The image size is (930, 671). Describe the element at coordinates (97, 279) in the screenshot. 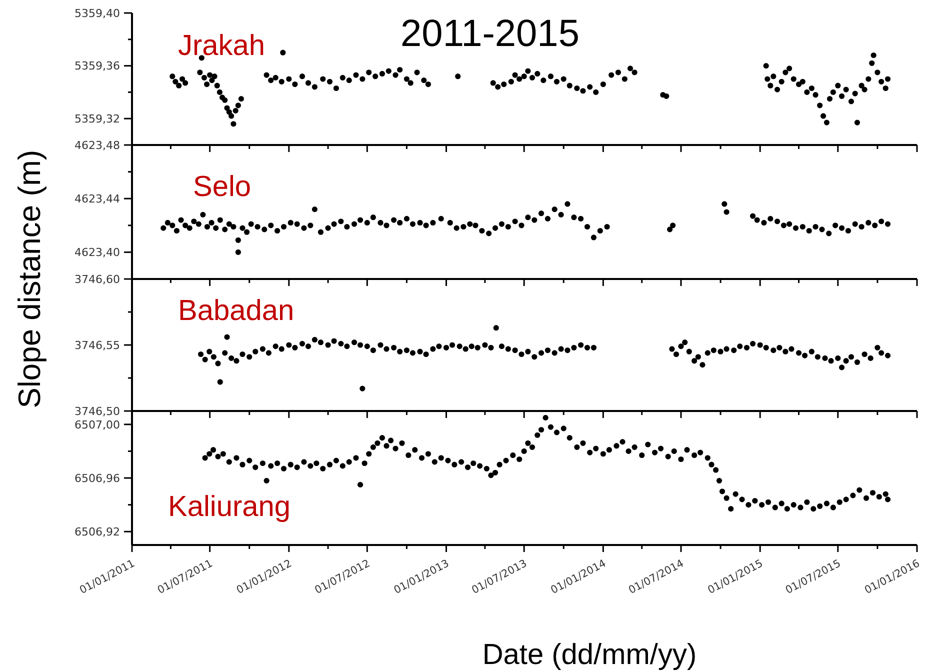

I see `y-tick-label: 3746,60` at that location.